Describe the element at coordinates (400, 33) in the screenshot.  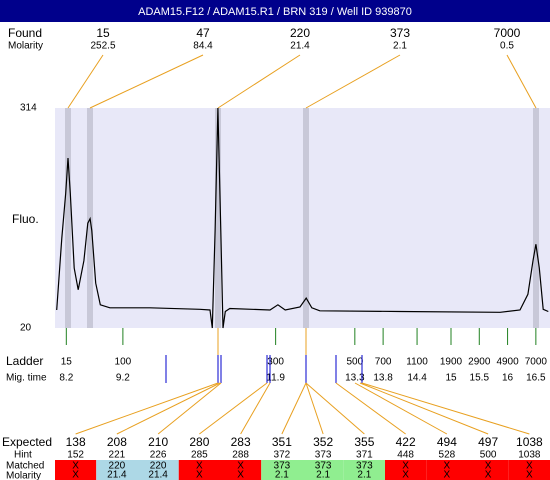
I see `found-size: 373` at that location.